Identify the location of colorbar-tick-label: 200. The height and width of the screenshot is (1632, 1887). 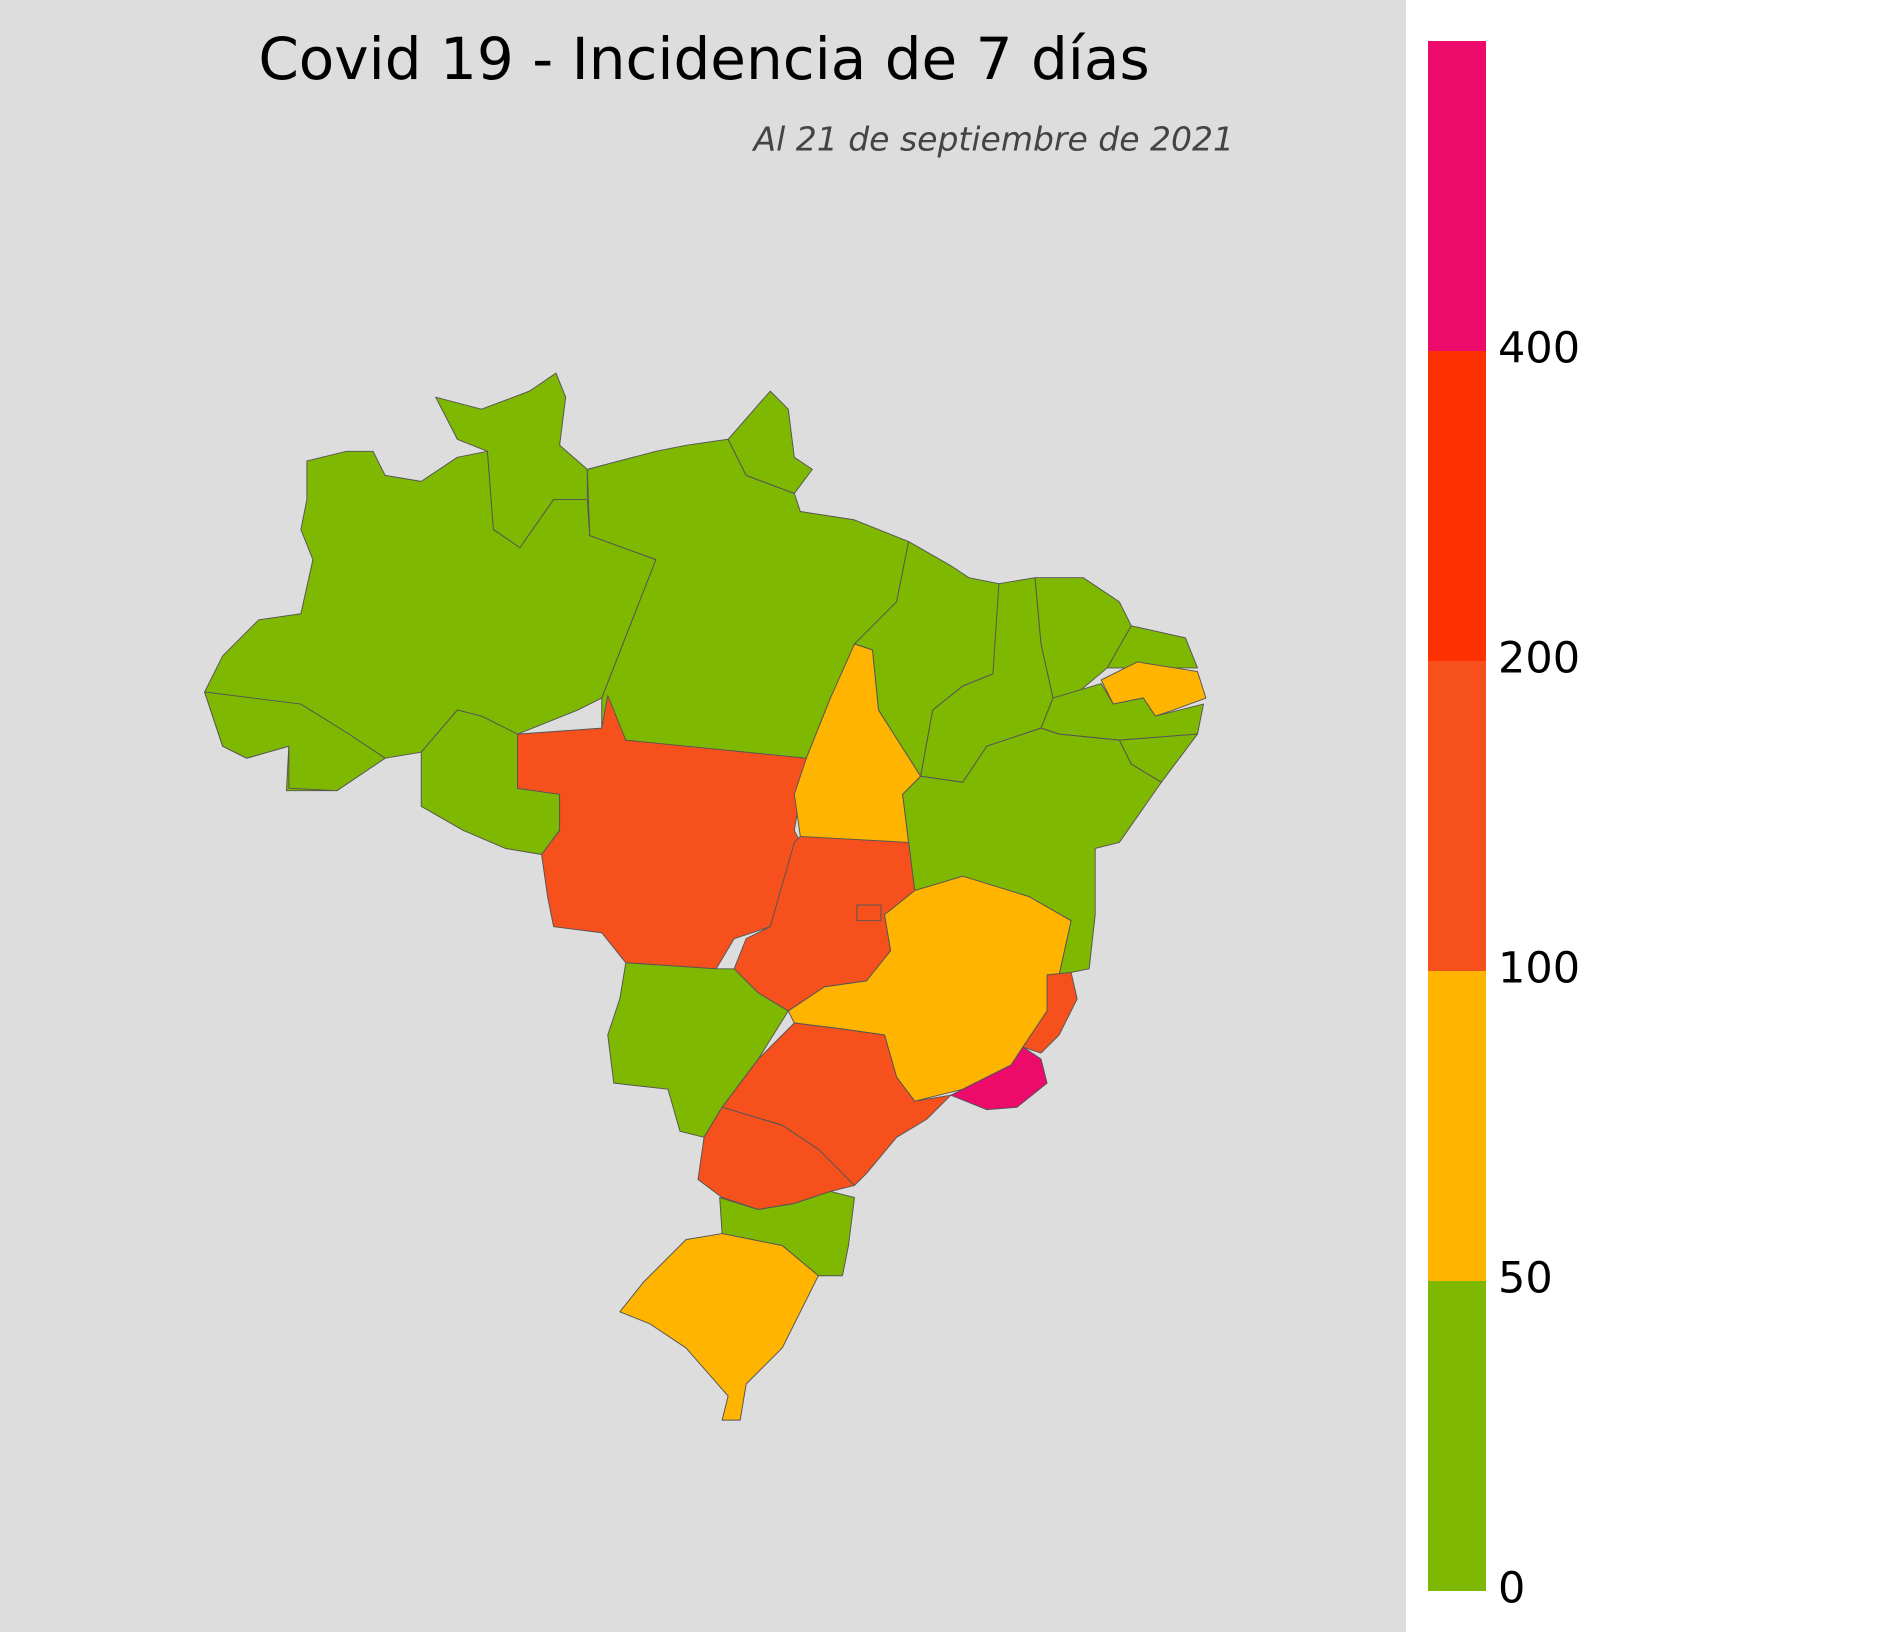
(1539, 659).